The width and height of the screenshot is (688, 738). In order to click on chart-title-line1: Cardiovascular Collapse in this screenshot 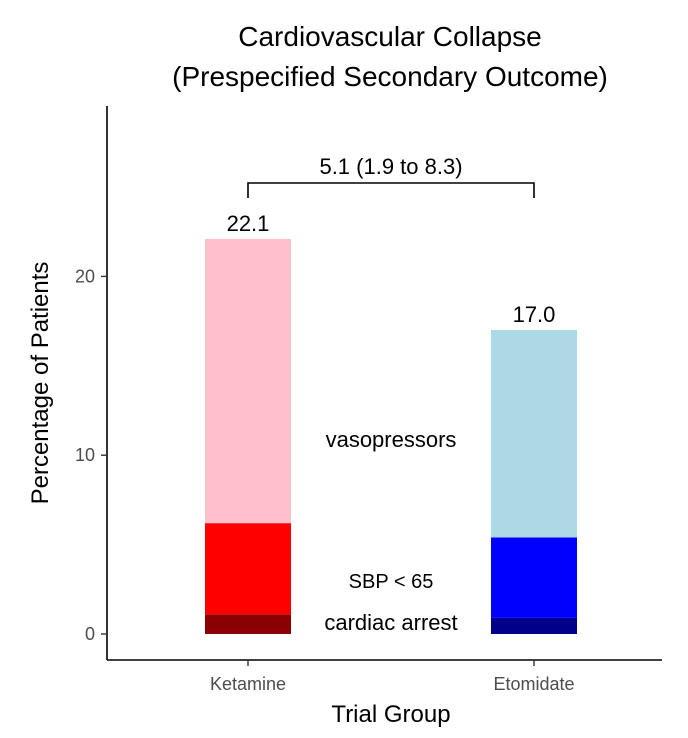, I will do `click(389, 36)`.